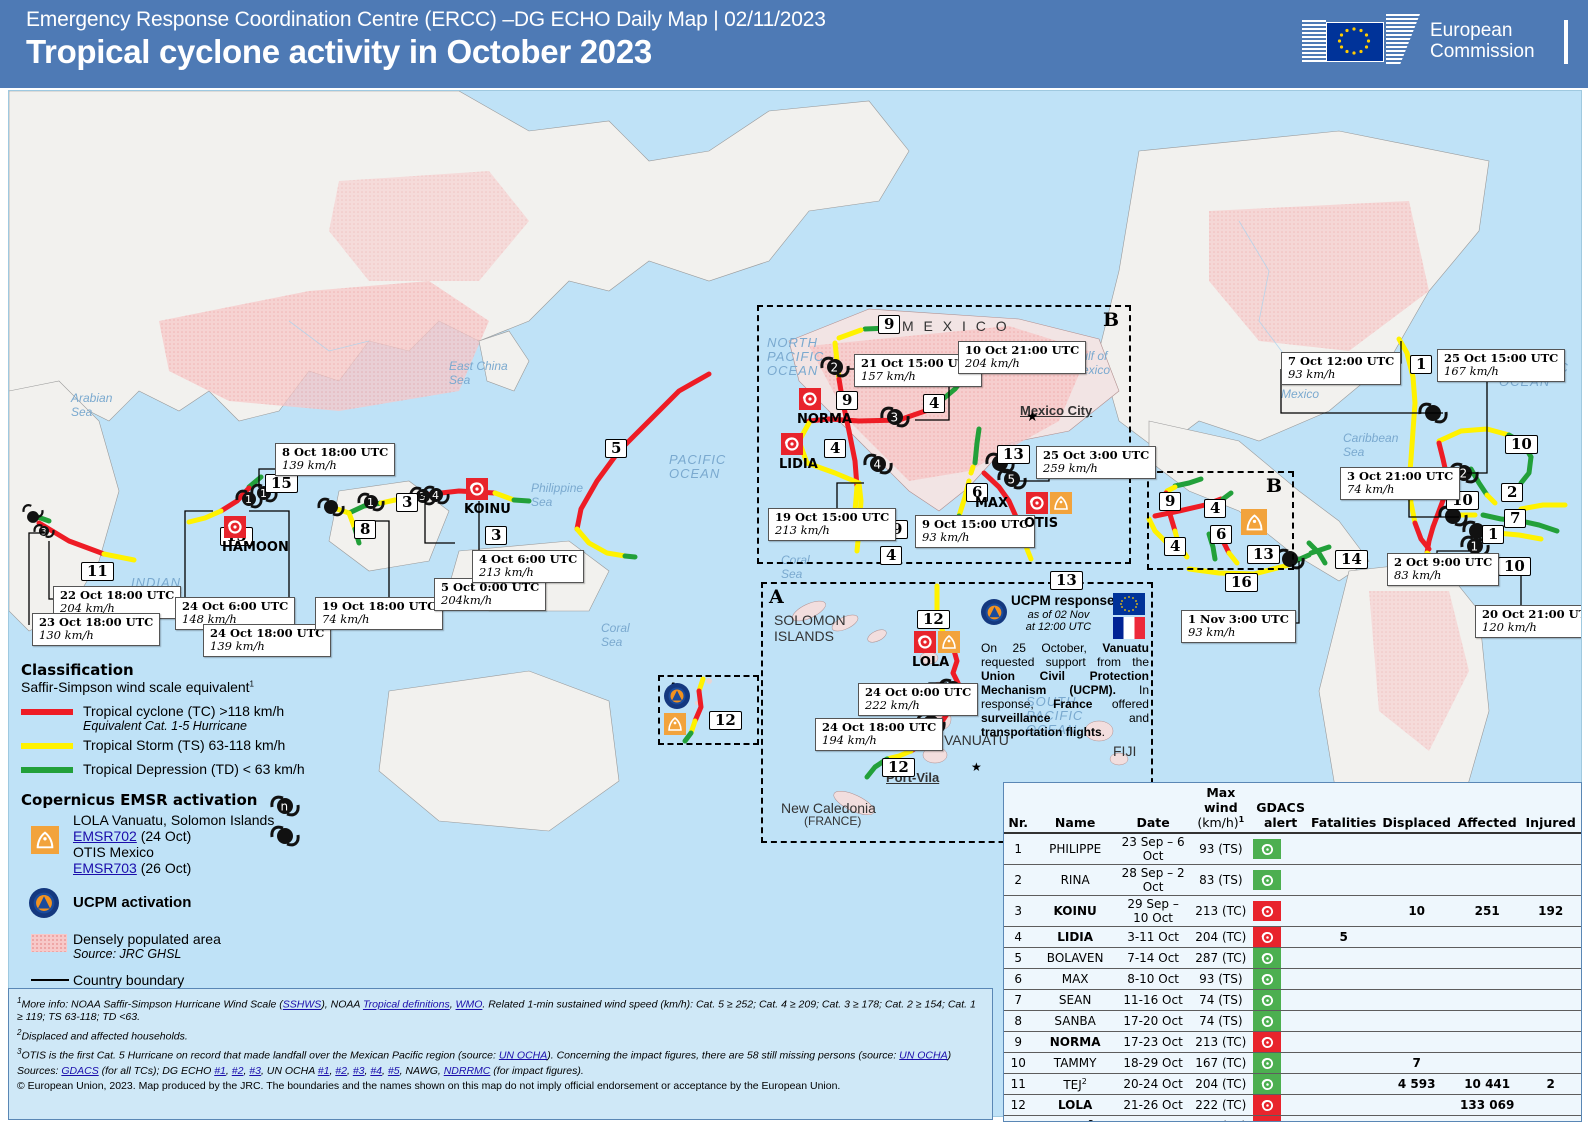 The width and height of the screenshot is (1588, 1123). I want to click on table-row: 9 NORMA 17-23 Oct 213 (TC), so click(1292, 1042).